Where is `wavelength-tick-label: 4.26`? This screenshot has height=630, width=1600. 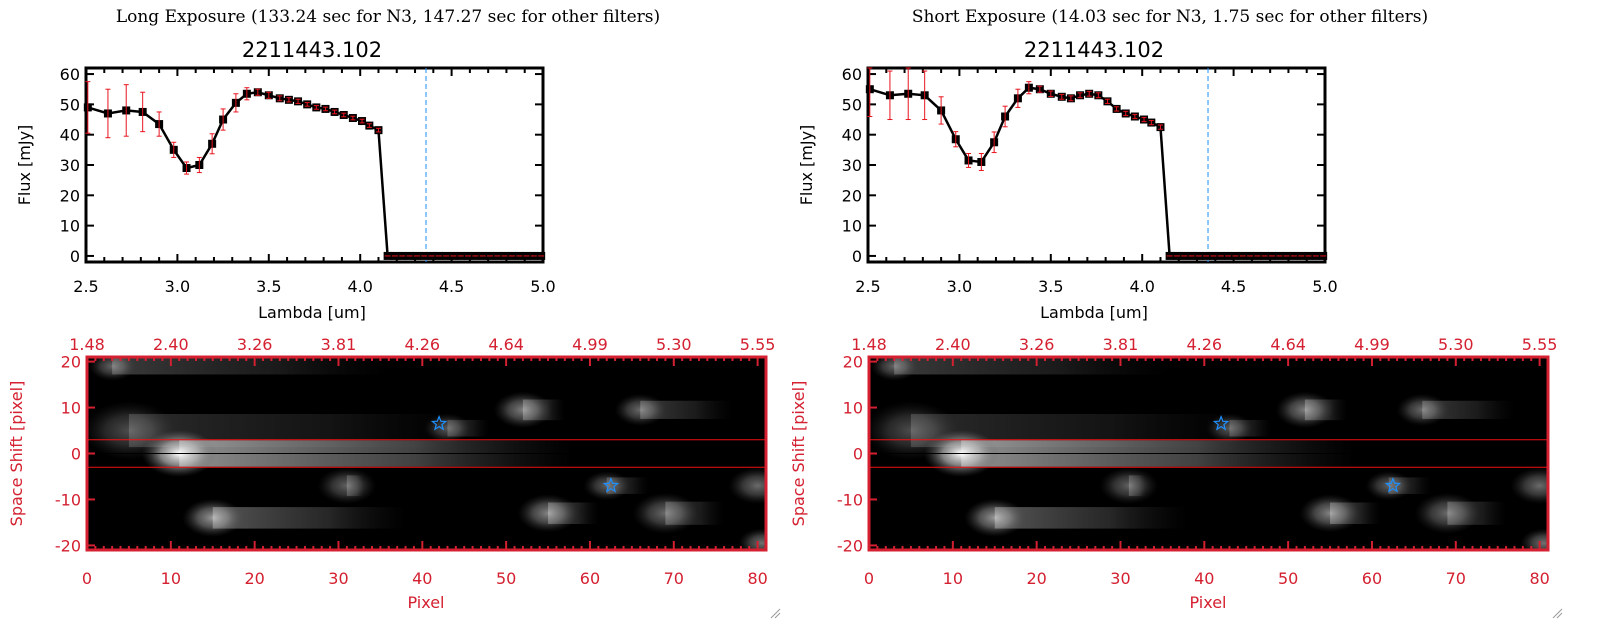 wavelength-tick-label: 4.26 is located at coordinates (422, 344).